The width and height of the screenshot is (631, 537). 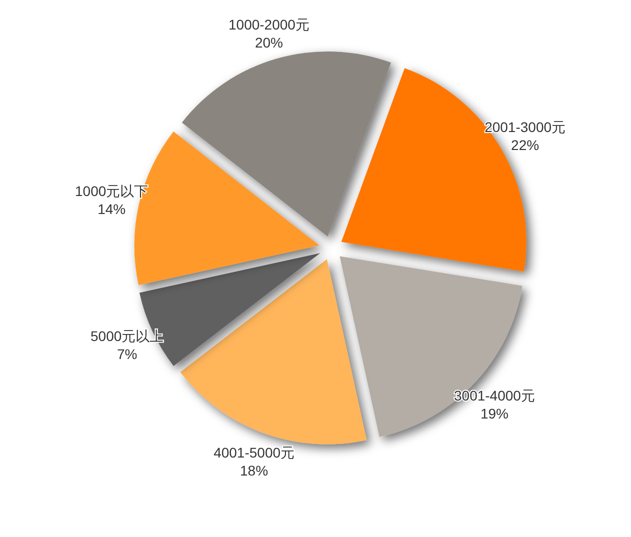 I want to click on data-label: 19%, so click(x=494, y=414).